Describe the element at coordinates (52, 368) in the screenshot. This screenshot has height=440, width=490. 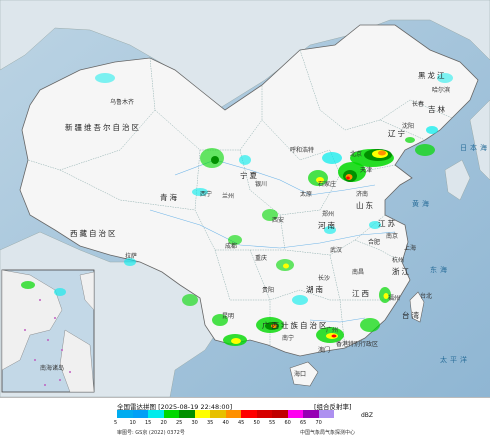
I see `label-south-china-sea-islands: 南海诸岛` at that location.